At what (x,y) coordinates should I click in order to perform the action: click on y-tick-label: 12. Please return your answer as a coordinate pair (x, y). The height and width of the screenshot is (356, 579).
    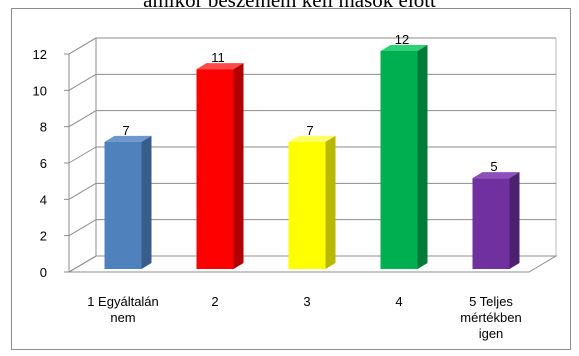
    Looking at the image, I should click on (40, 54).